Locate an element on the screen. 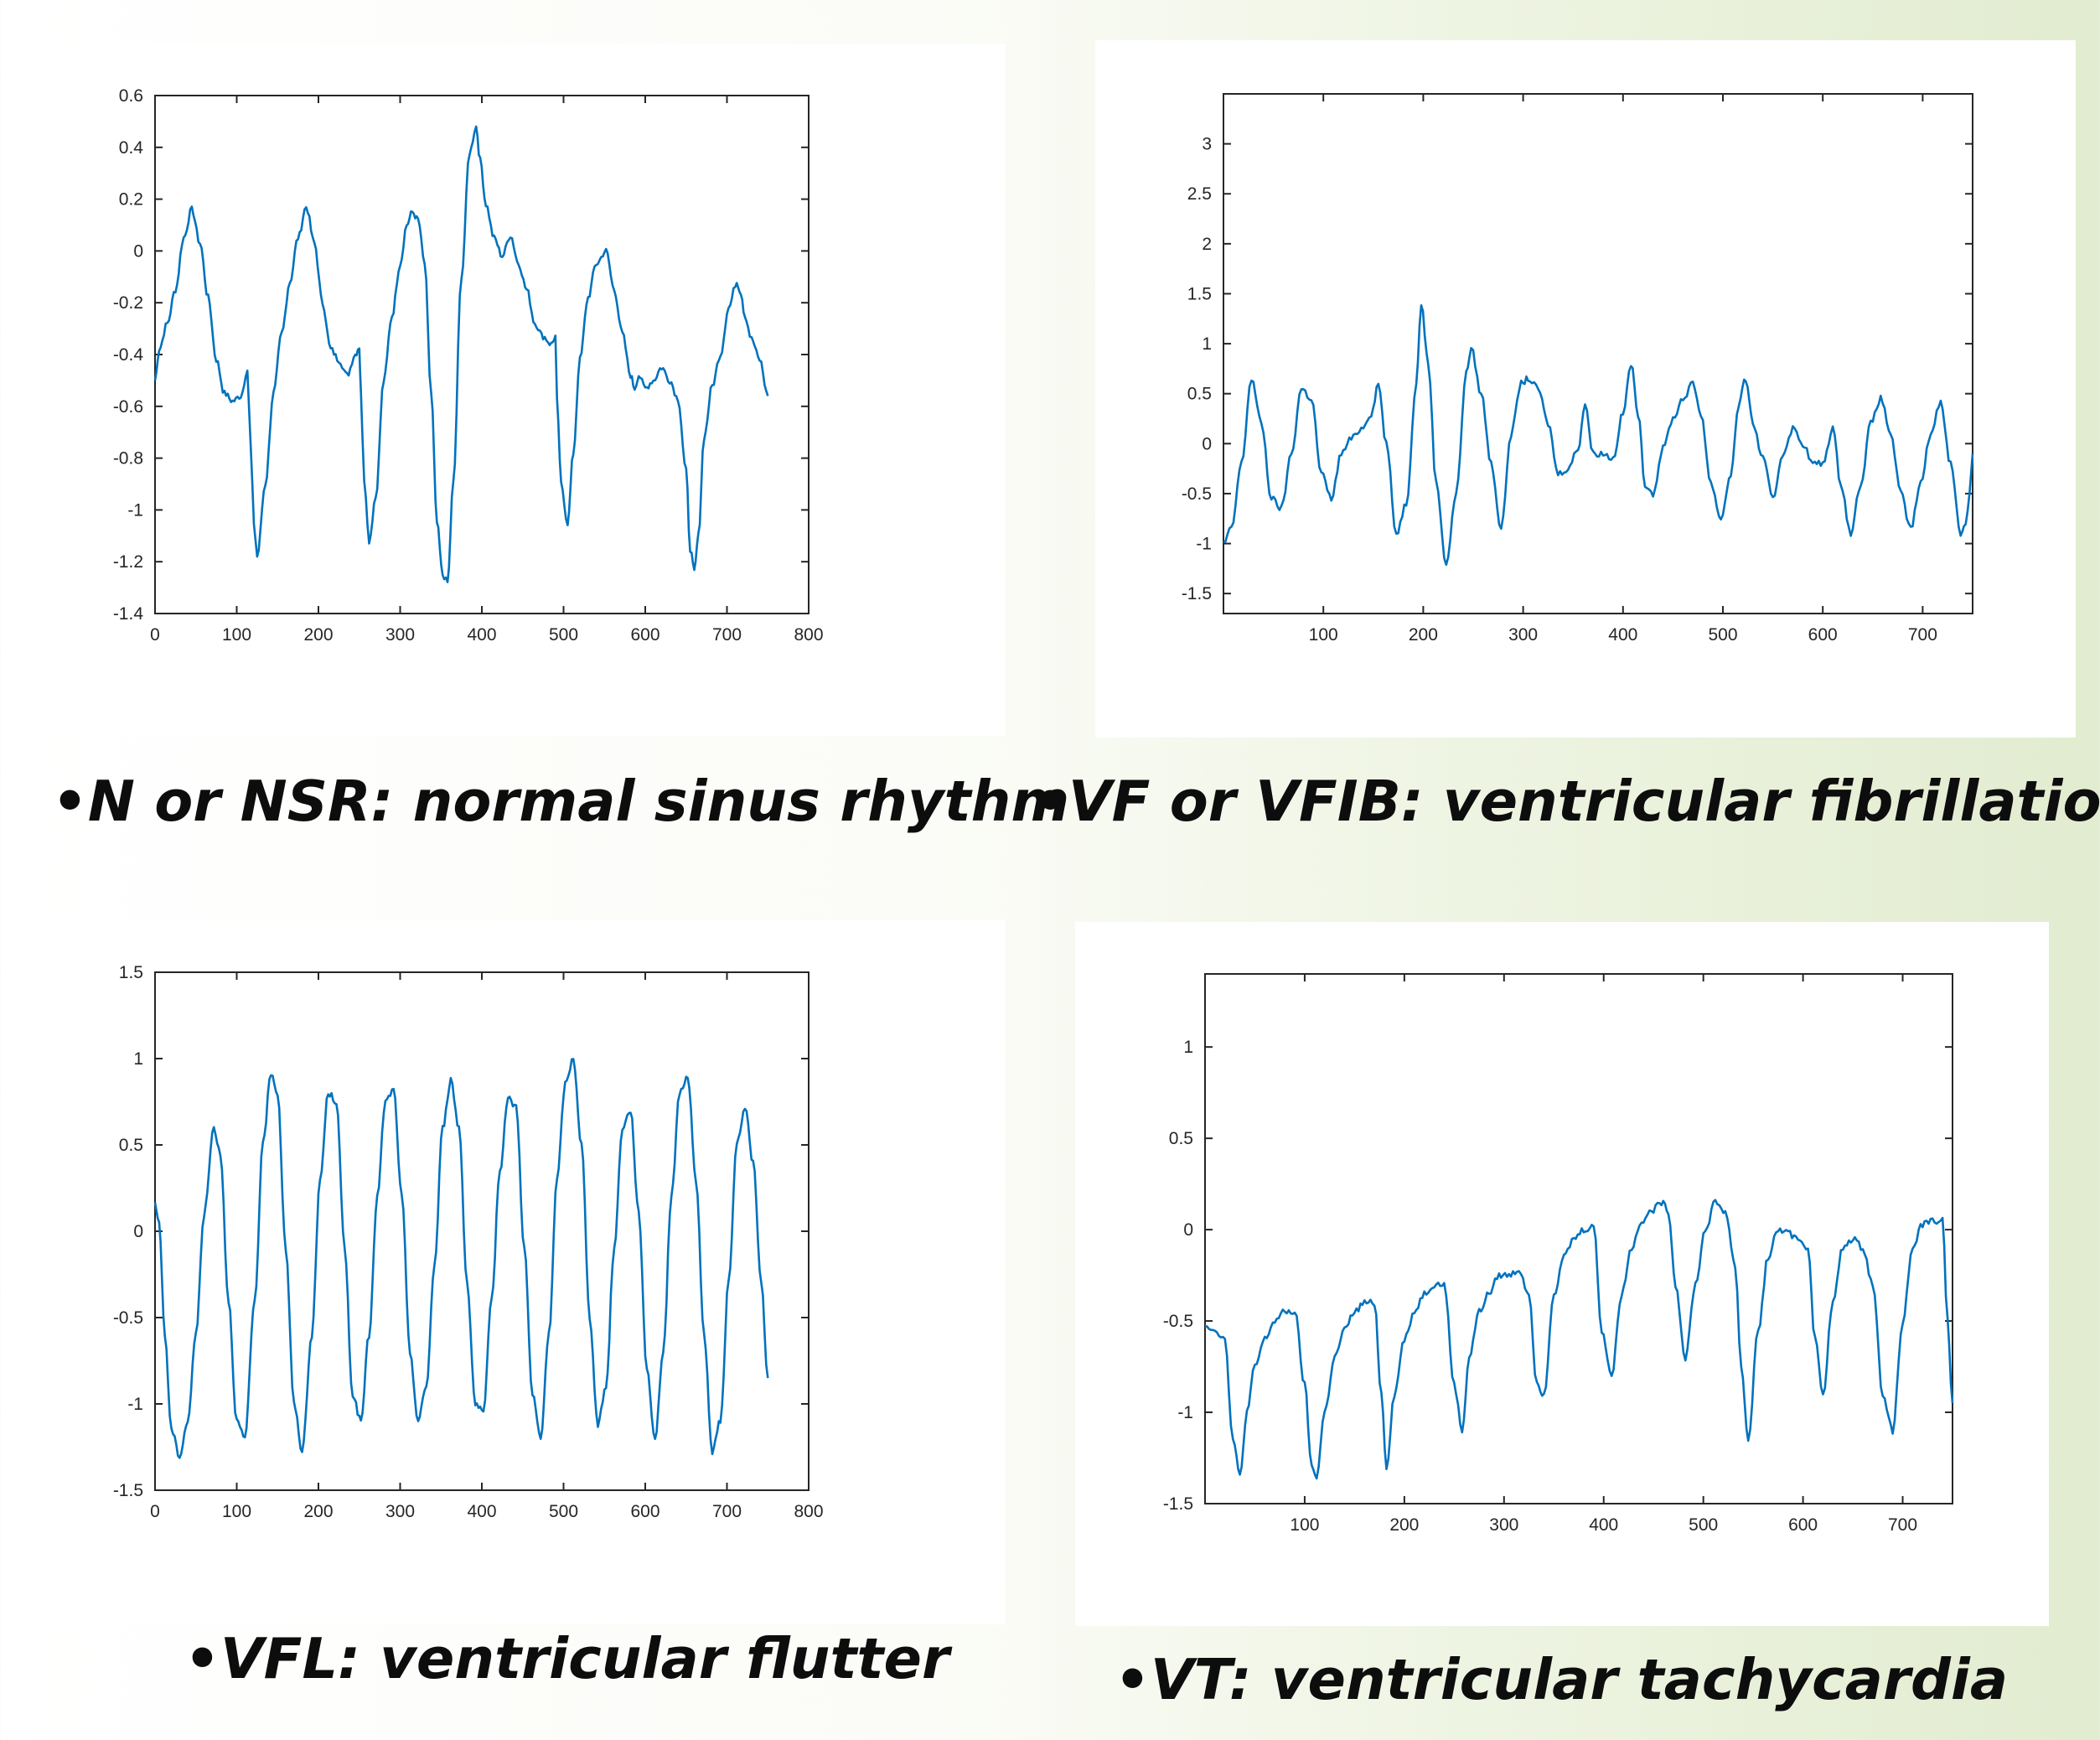  chart-vt: 100 200 300 400 500 600 700 -1.5 -1 -0.5 0 0.5 1 is located at coordinates (1558, 1254).